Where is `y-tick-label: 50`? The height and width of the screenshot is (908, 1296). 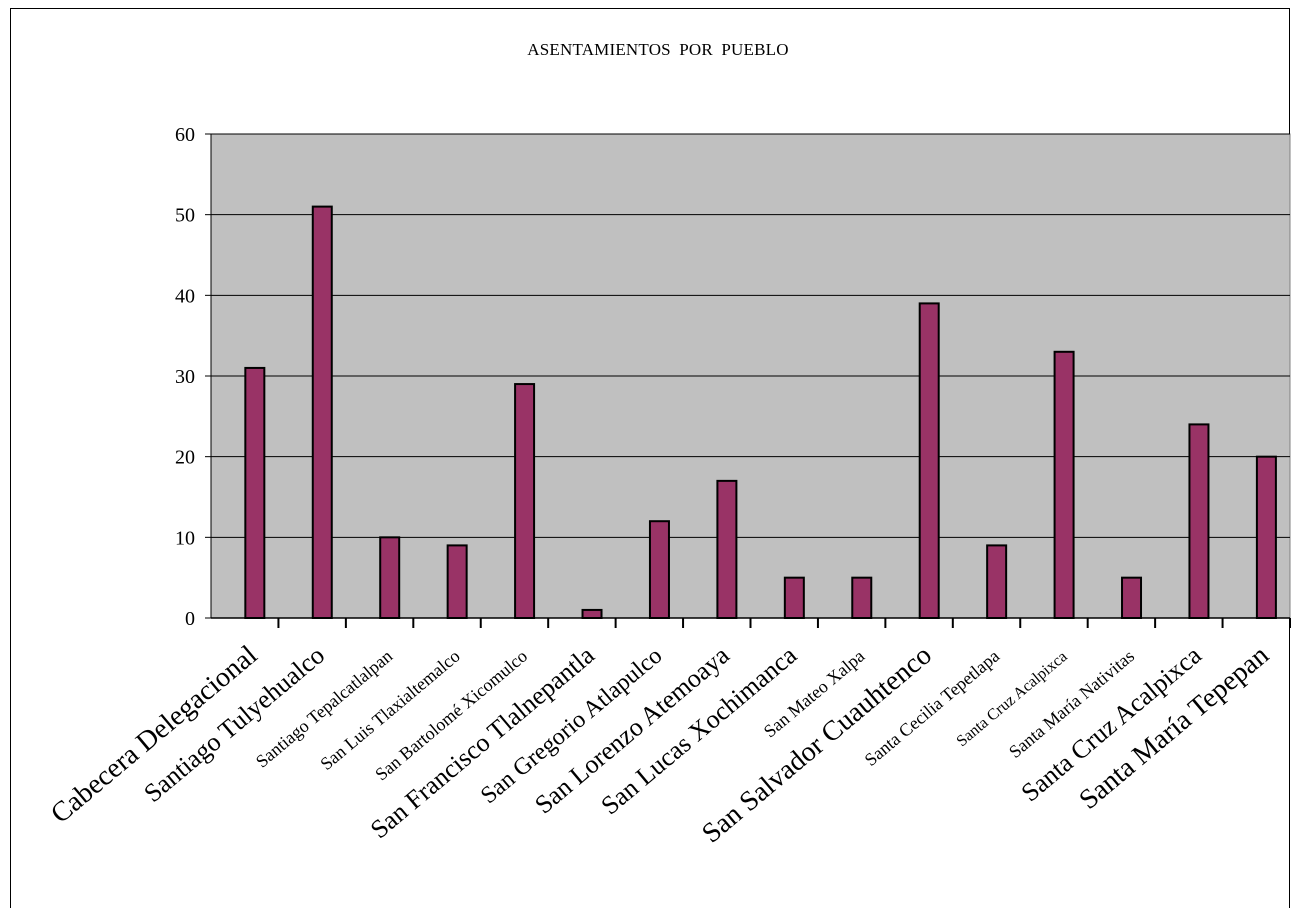
y-tick-label: 50 is located at coordinates (185, 216).